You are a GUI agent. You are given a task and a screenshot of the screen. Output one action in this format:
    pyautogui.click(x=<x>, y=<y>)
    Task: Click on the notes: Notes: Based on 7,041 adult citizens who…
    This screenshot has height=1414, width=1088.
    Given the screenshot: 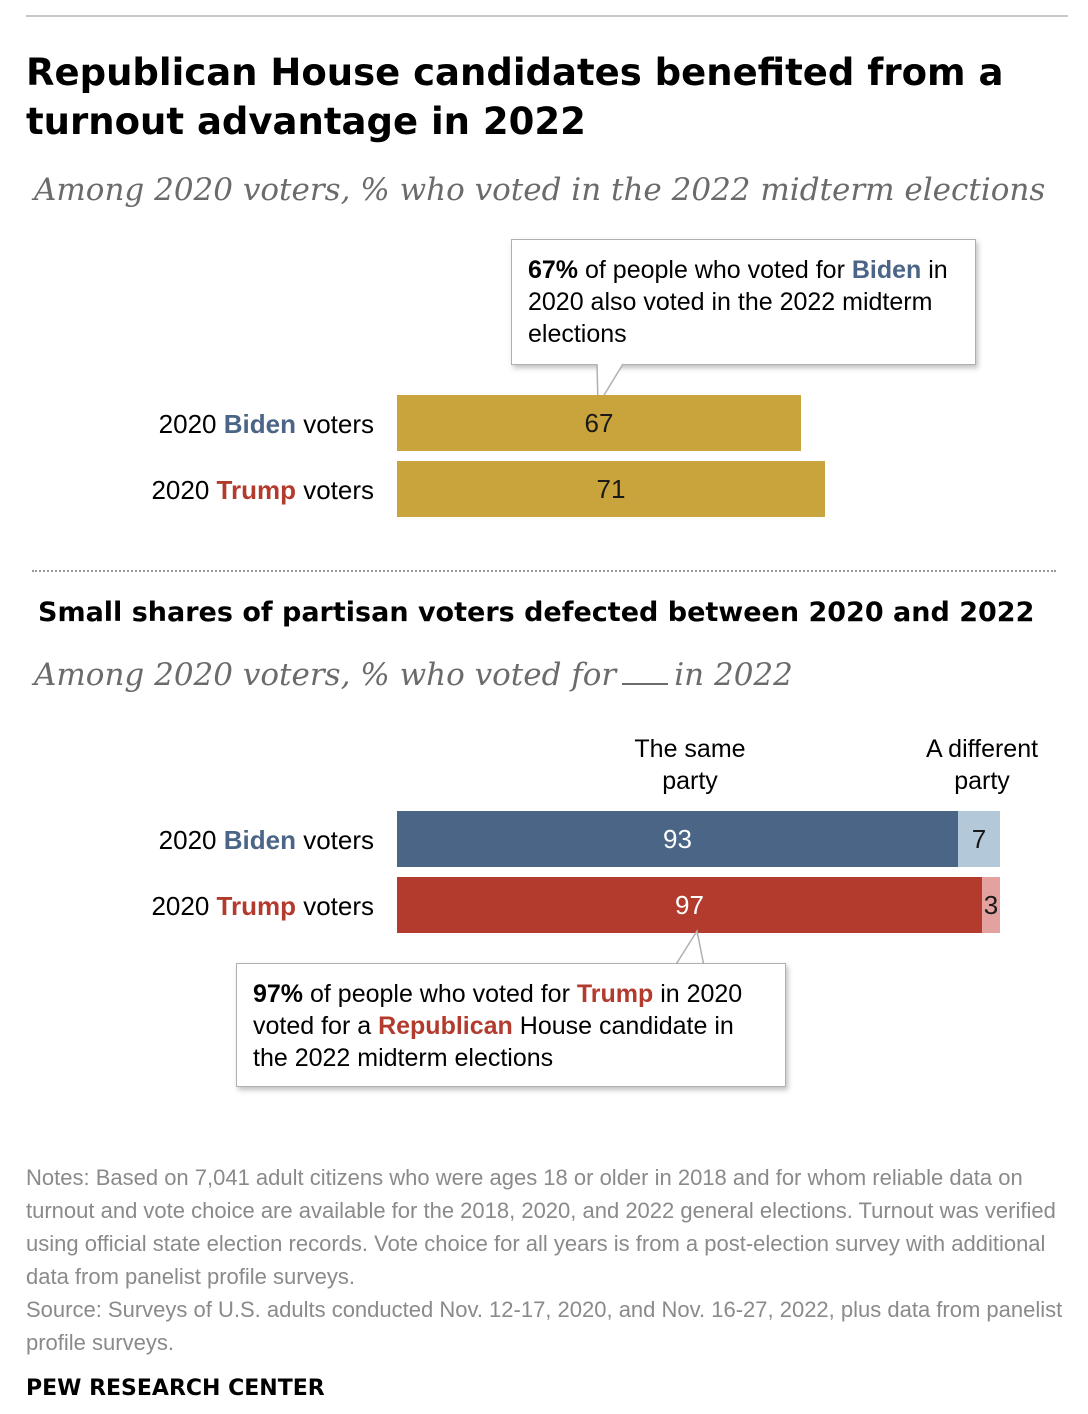 What is the action you would take?
    pyautogui.click(x=544, y=1260)
    